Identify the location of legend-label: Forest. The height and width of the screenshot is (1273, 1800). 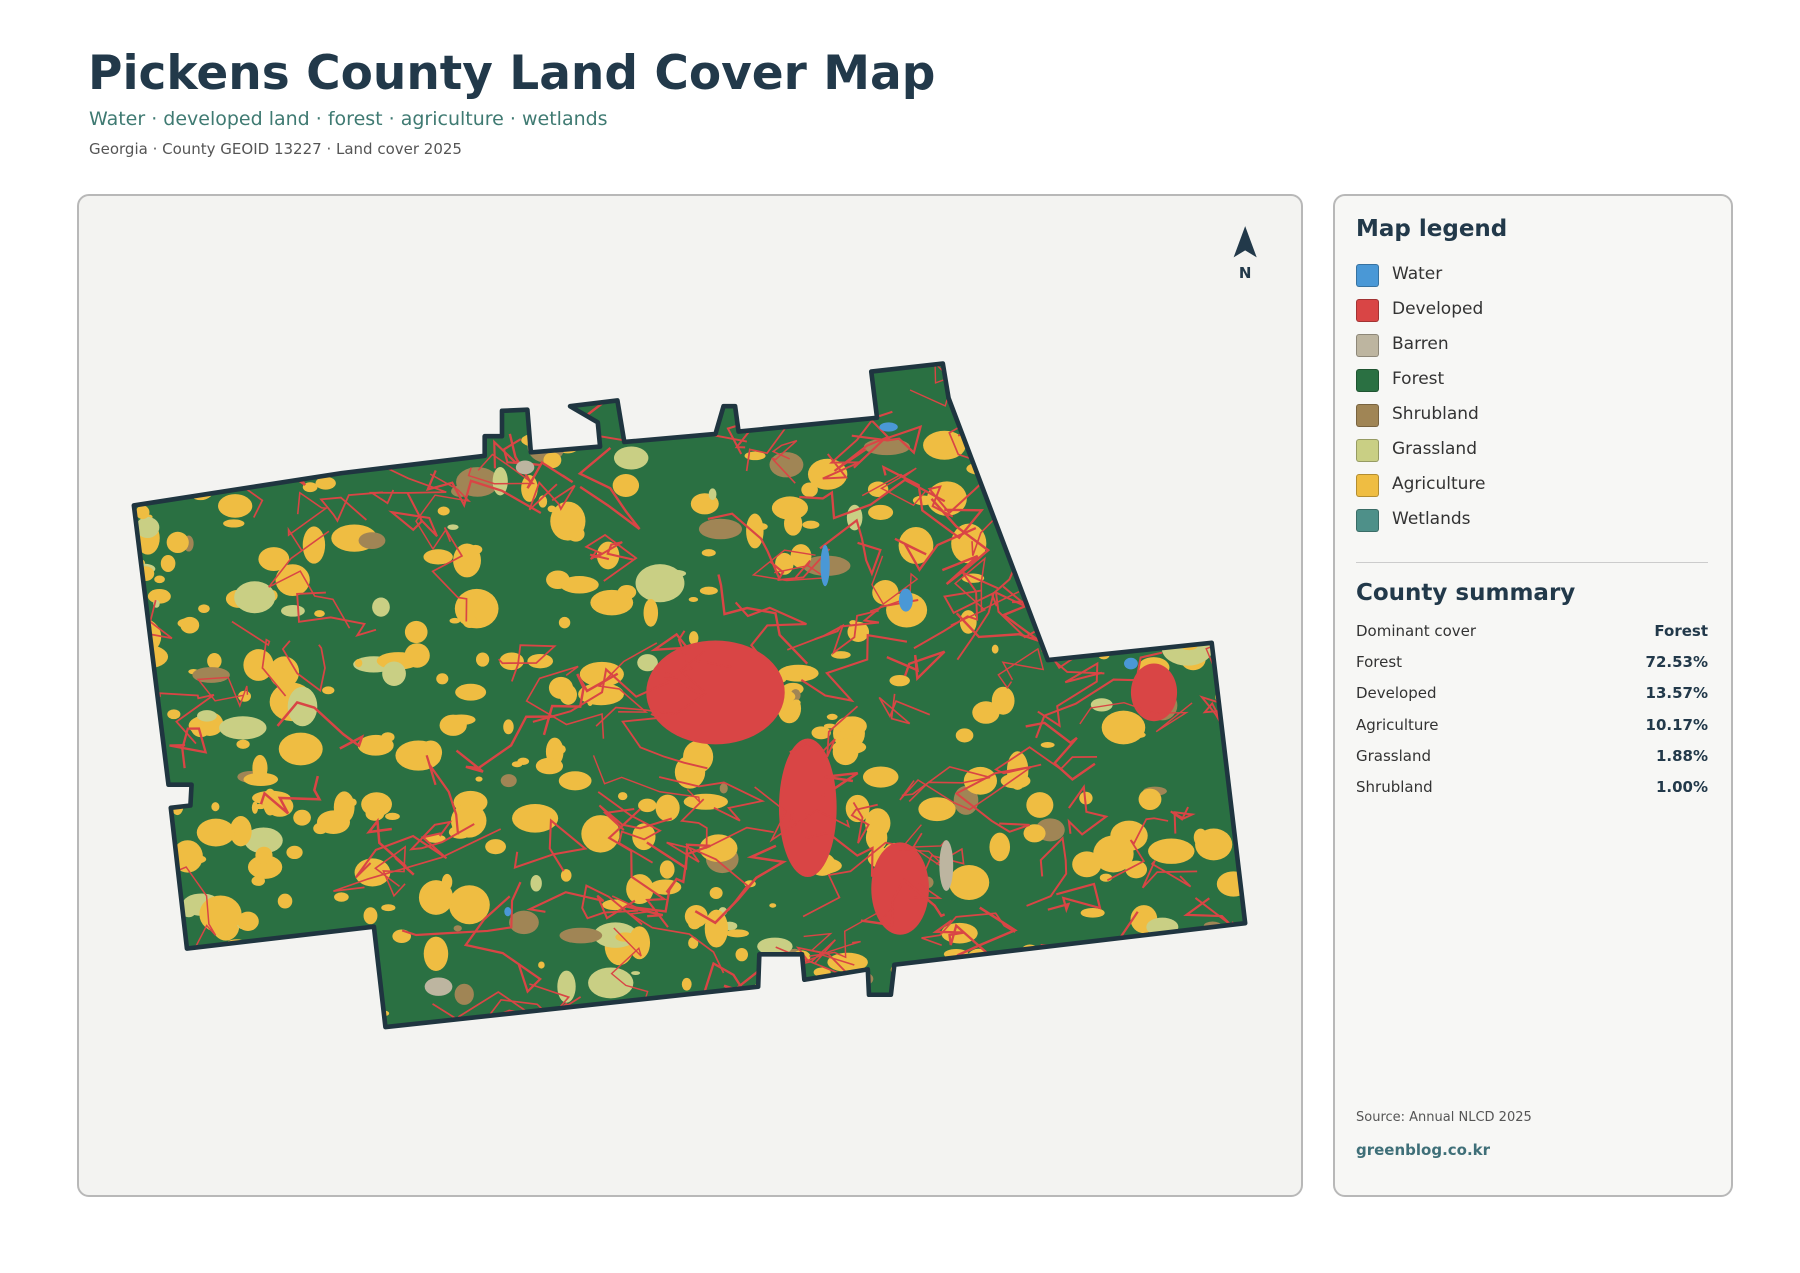
(1418, 379).